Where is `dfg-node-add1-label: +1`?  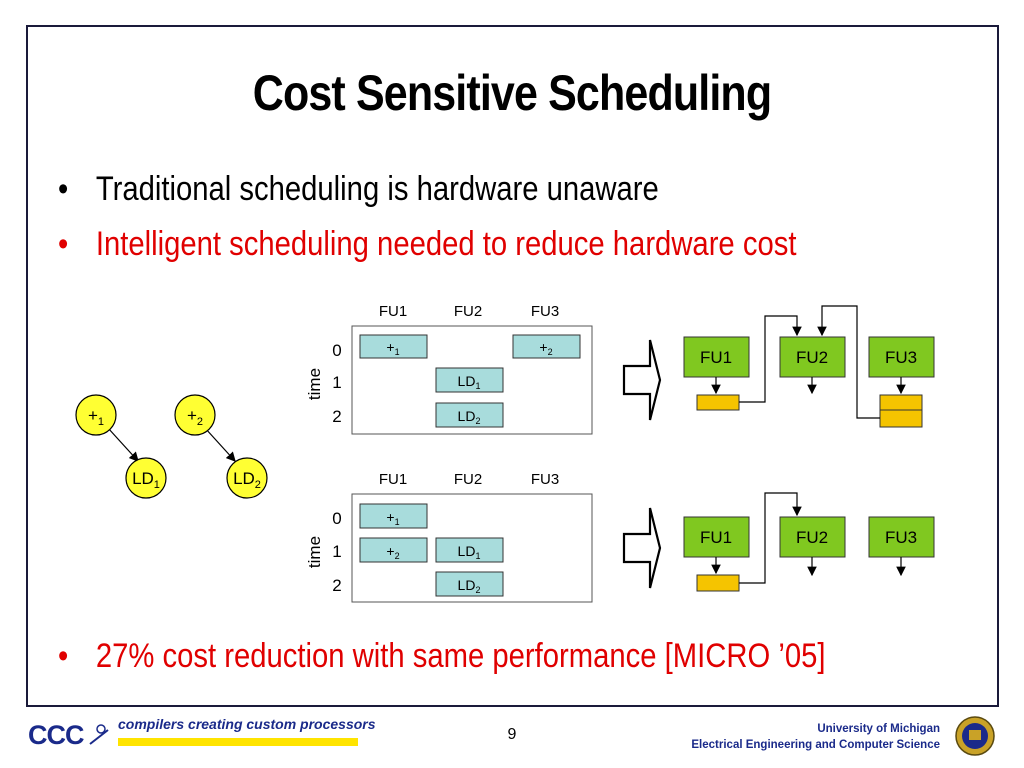 dfg-node-add1-label: +1 is located at coordinates (96, 417).